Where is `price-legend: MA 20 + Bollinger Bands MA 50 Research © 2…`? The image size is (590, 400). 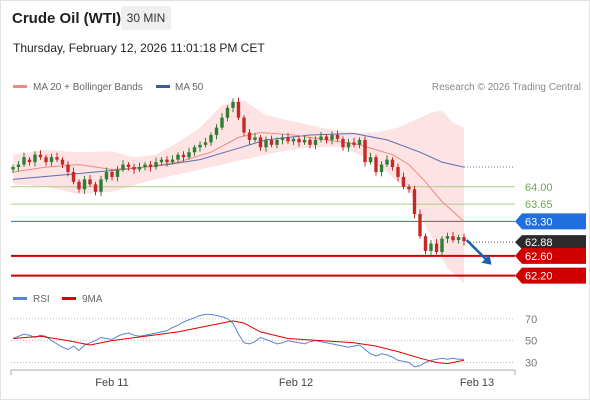
price-legend: MA 20 + Bollinger Bands MA 50 Research © 2… is located at coordinates (297, 87).